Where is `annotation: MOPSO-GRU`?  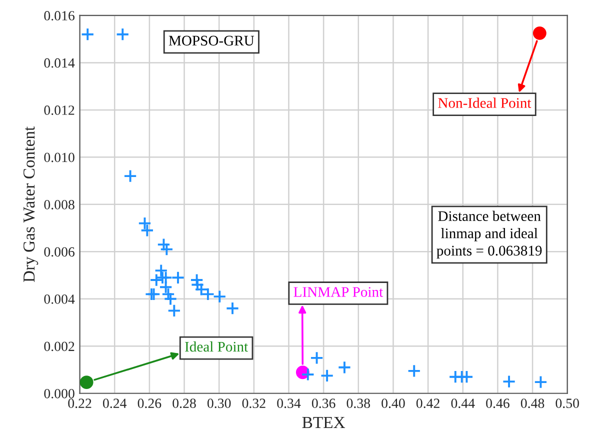
annotation: MOPSO-GRU is located at coordinates (211, 41).